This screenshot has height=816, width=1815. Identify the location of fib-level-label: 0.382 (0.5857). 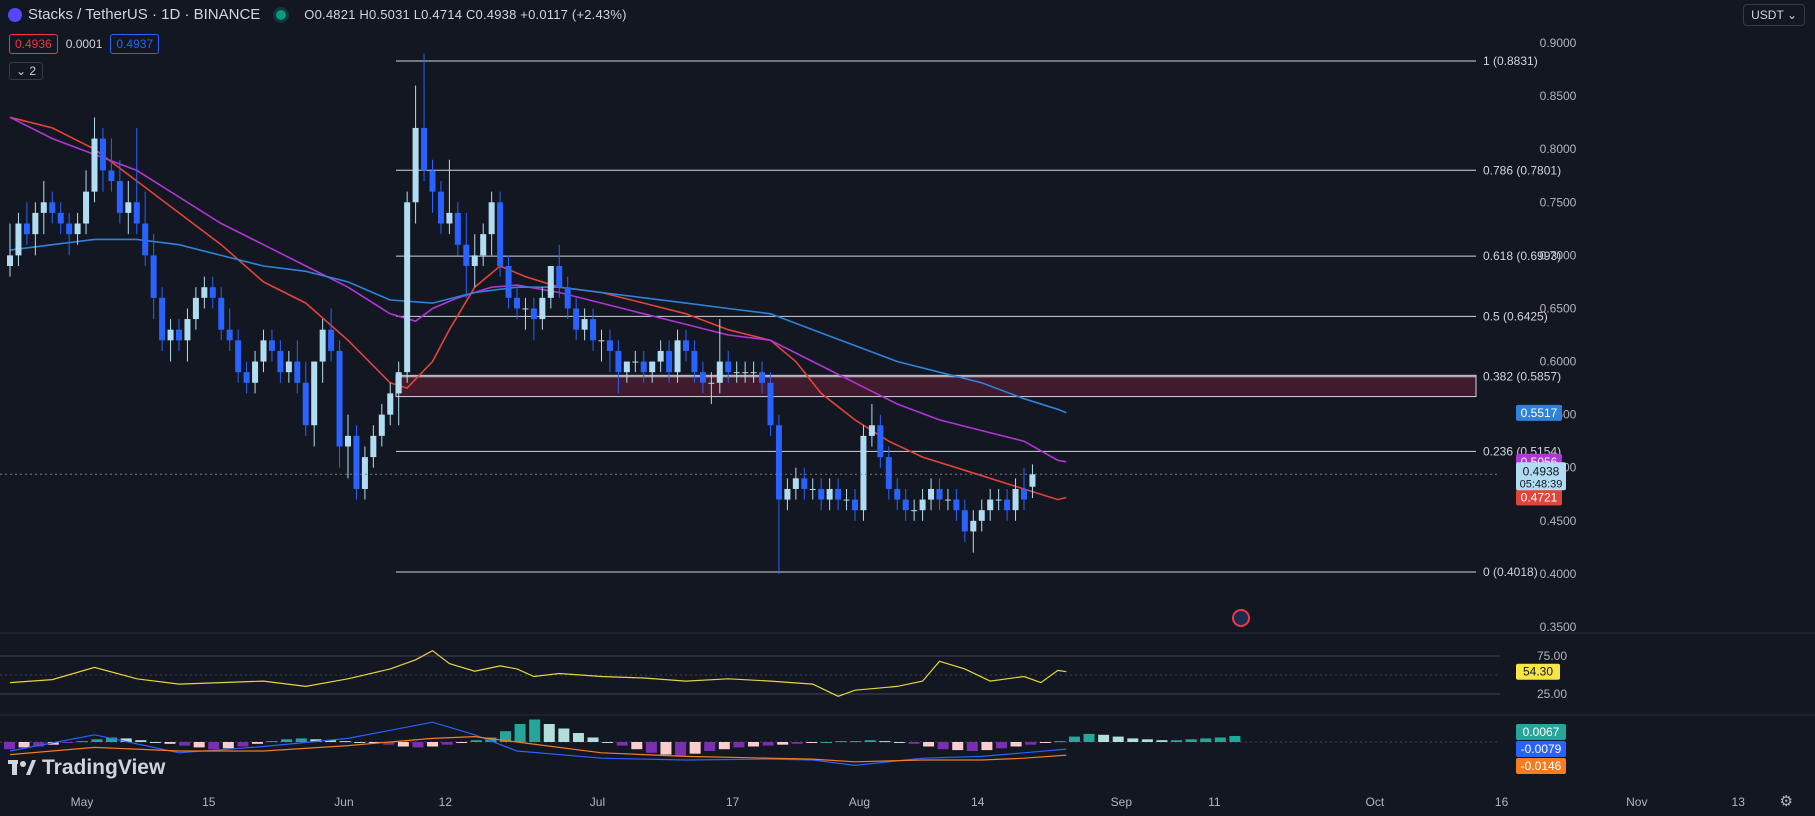
(1522, 377).